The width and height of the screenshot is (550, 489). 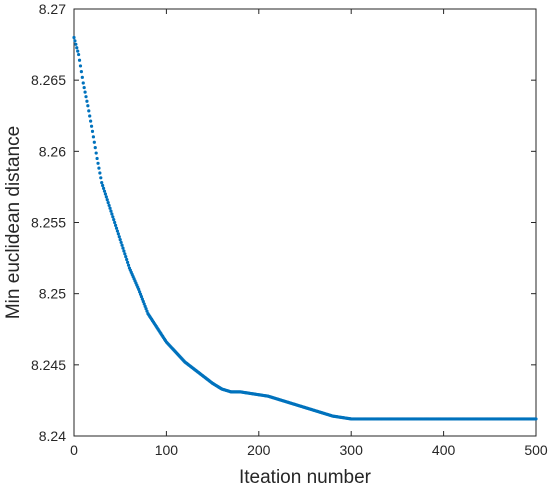 I want to click on y-tick-label: 8.26, so click(x=52, y=151).